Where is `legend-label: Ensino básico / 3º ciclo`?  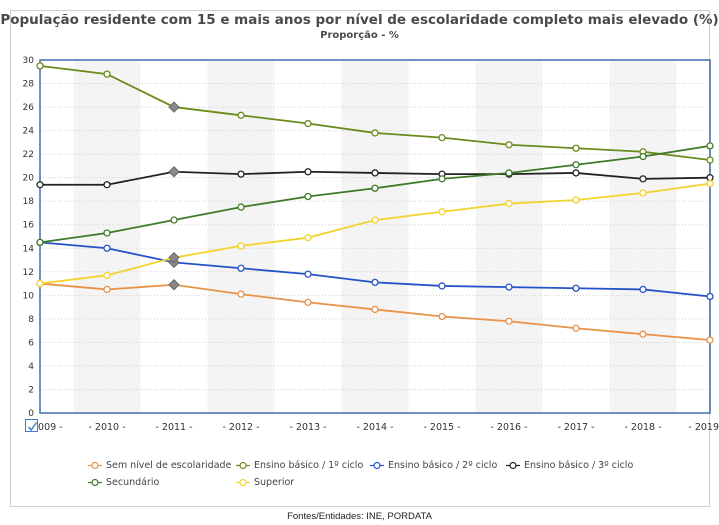 legend-label: Ensino básico / 3º ciclo is located at coordinates (579, 465).